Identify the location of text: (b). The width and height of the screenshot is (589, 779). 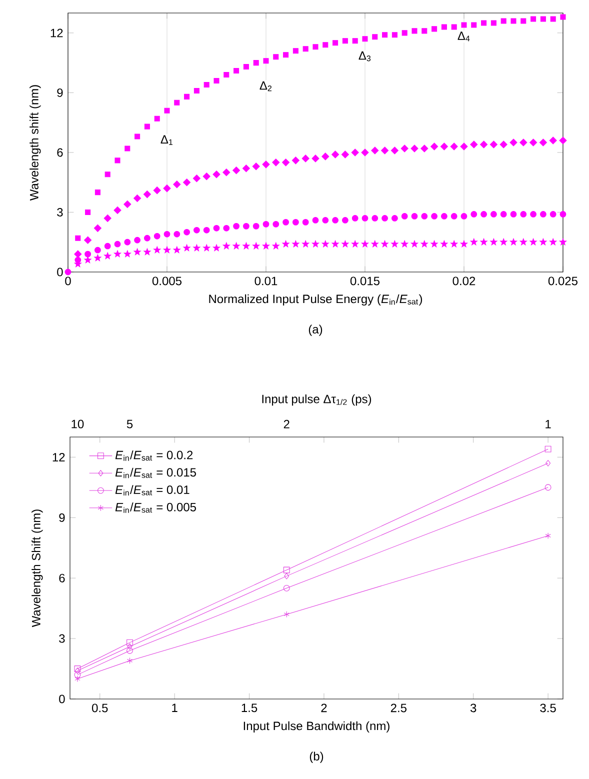
(317, 757).